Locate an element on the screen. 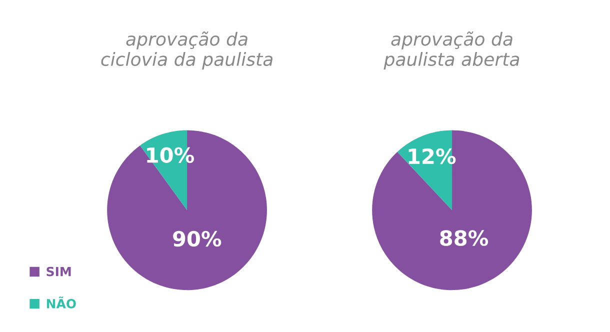 The height and width of the screenshot is (332, 610). data-label: 12% is located at coordinates (432, 156).